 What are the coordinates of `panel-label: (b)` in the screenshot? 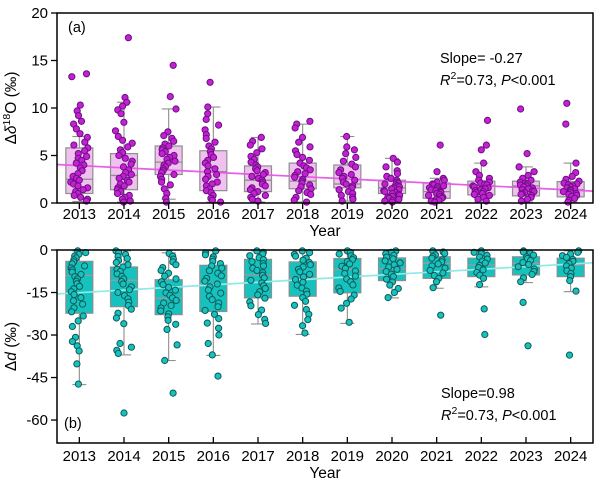 It's located at (73, 424).